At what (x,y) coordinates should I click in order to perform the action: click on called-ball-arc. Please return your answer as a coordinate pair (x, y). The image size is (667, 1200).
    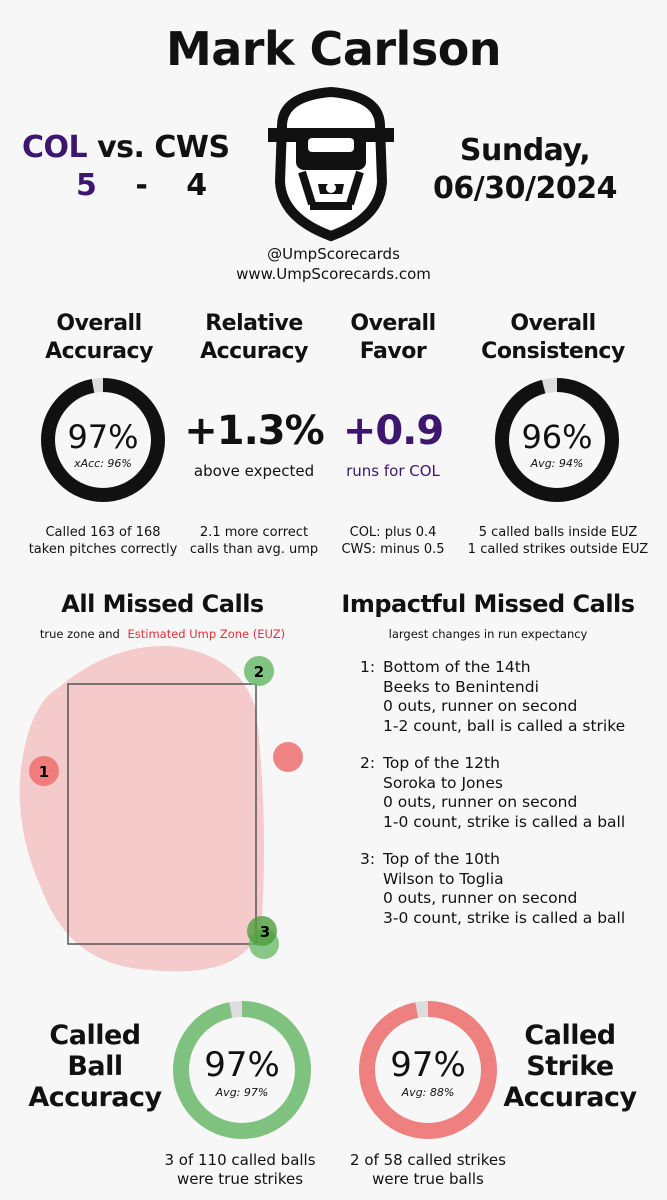
    Looking at the image, I should click on (242, 1070).